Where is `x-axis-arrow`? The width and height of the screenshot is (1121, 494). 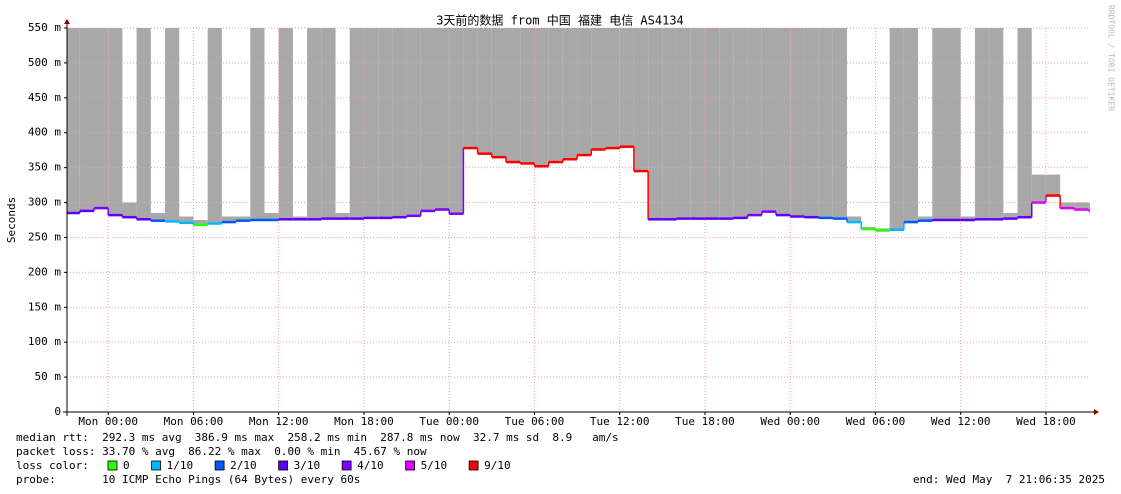 x-axis-arrow is located at coordinates (1096, 412).